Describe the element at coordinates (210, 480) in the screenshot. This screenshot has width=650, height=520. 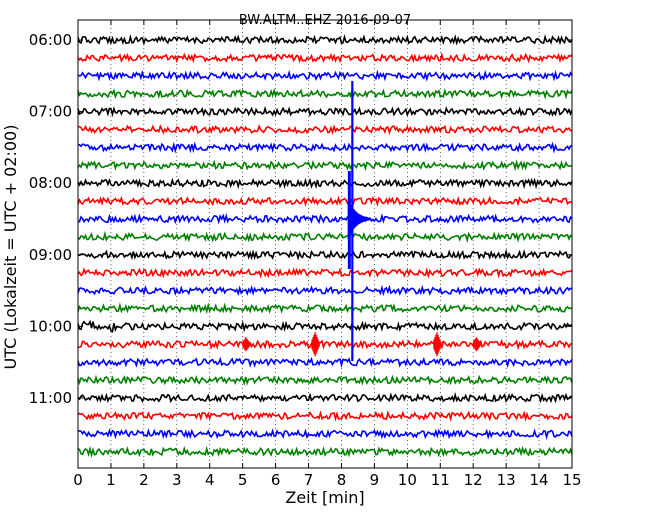
I see `x-tick-label: 4` at that location.